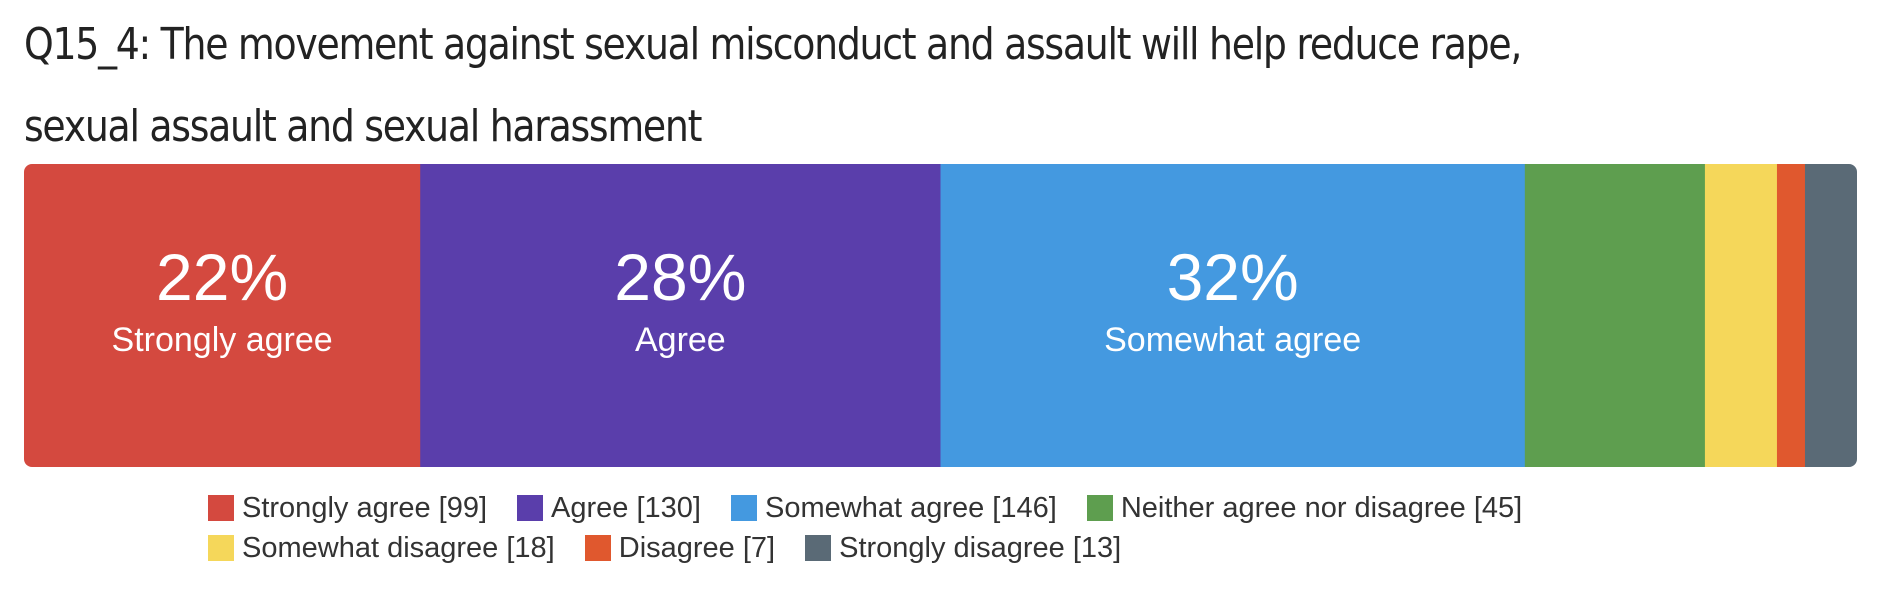 The height and width of the screenshot is (598, 1890). What do you see at coordinates (980, 547) in the screenshot?
I see `legend-label: Strongly disagree [13]` at bounding box center [980, 547].